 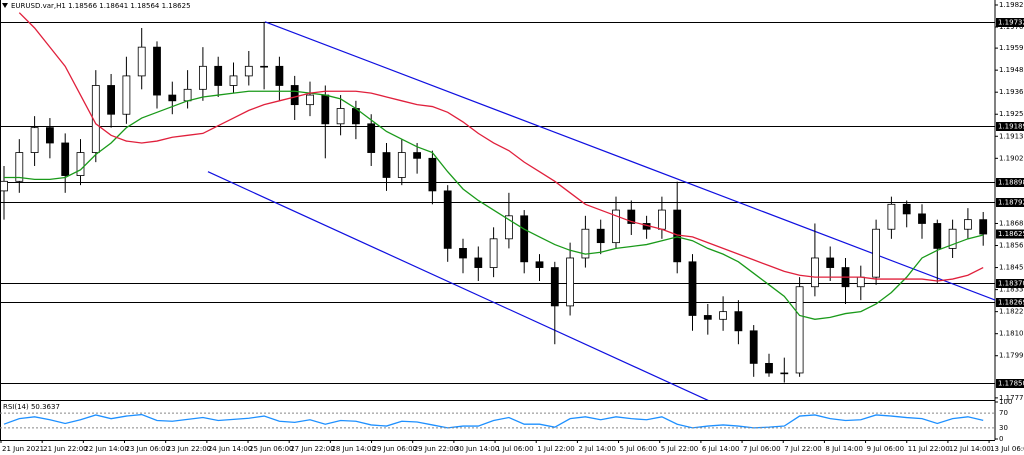 I want to click on x-tick-label: 28 Jun 14:00, so click(x=353, y=449).